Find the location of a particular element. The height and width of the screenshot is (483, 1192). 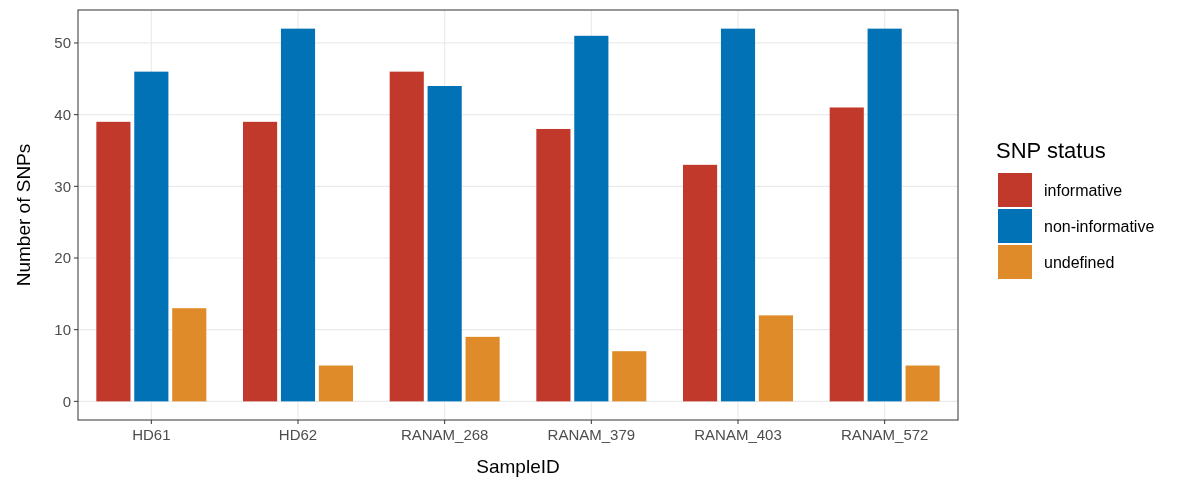

x-tick-label: RANAM_379 is located at coordinates (591, 434).